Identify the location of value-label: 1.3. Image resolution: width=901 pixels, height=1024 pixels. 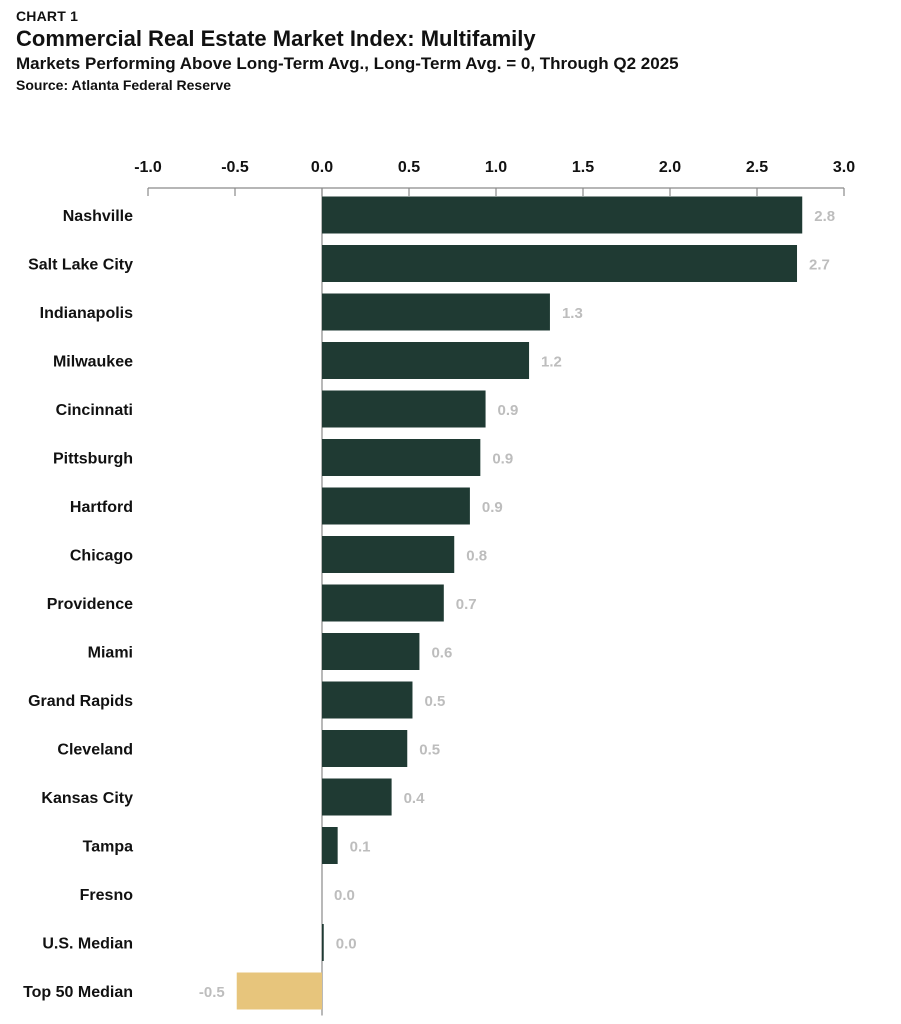
(572, 313).